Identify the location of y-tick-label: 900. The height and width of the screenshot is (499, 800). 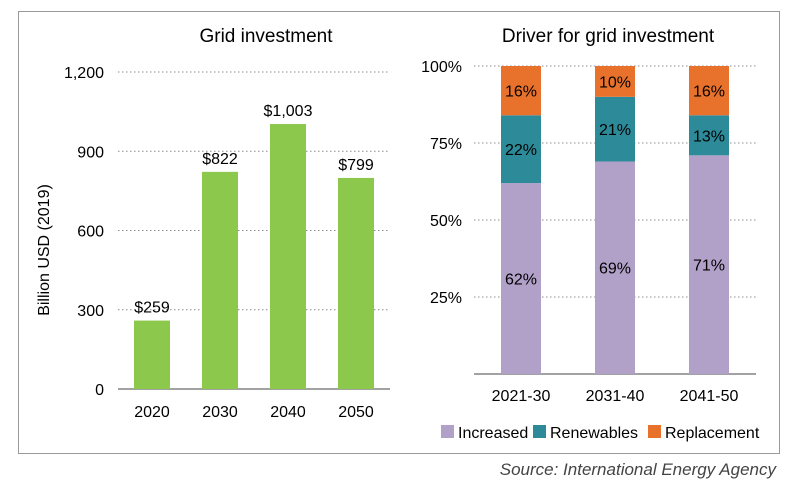
(90, 152).